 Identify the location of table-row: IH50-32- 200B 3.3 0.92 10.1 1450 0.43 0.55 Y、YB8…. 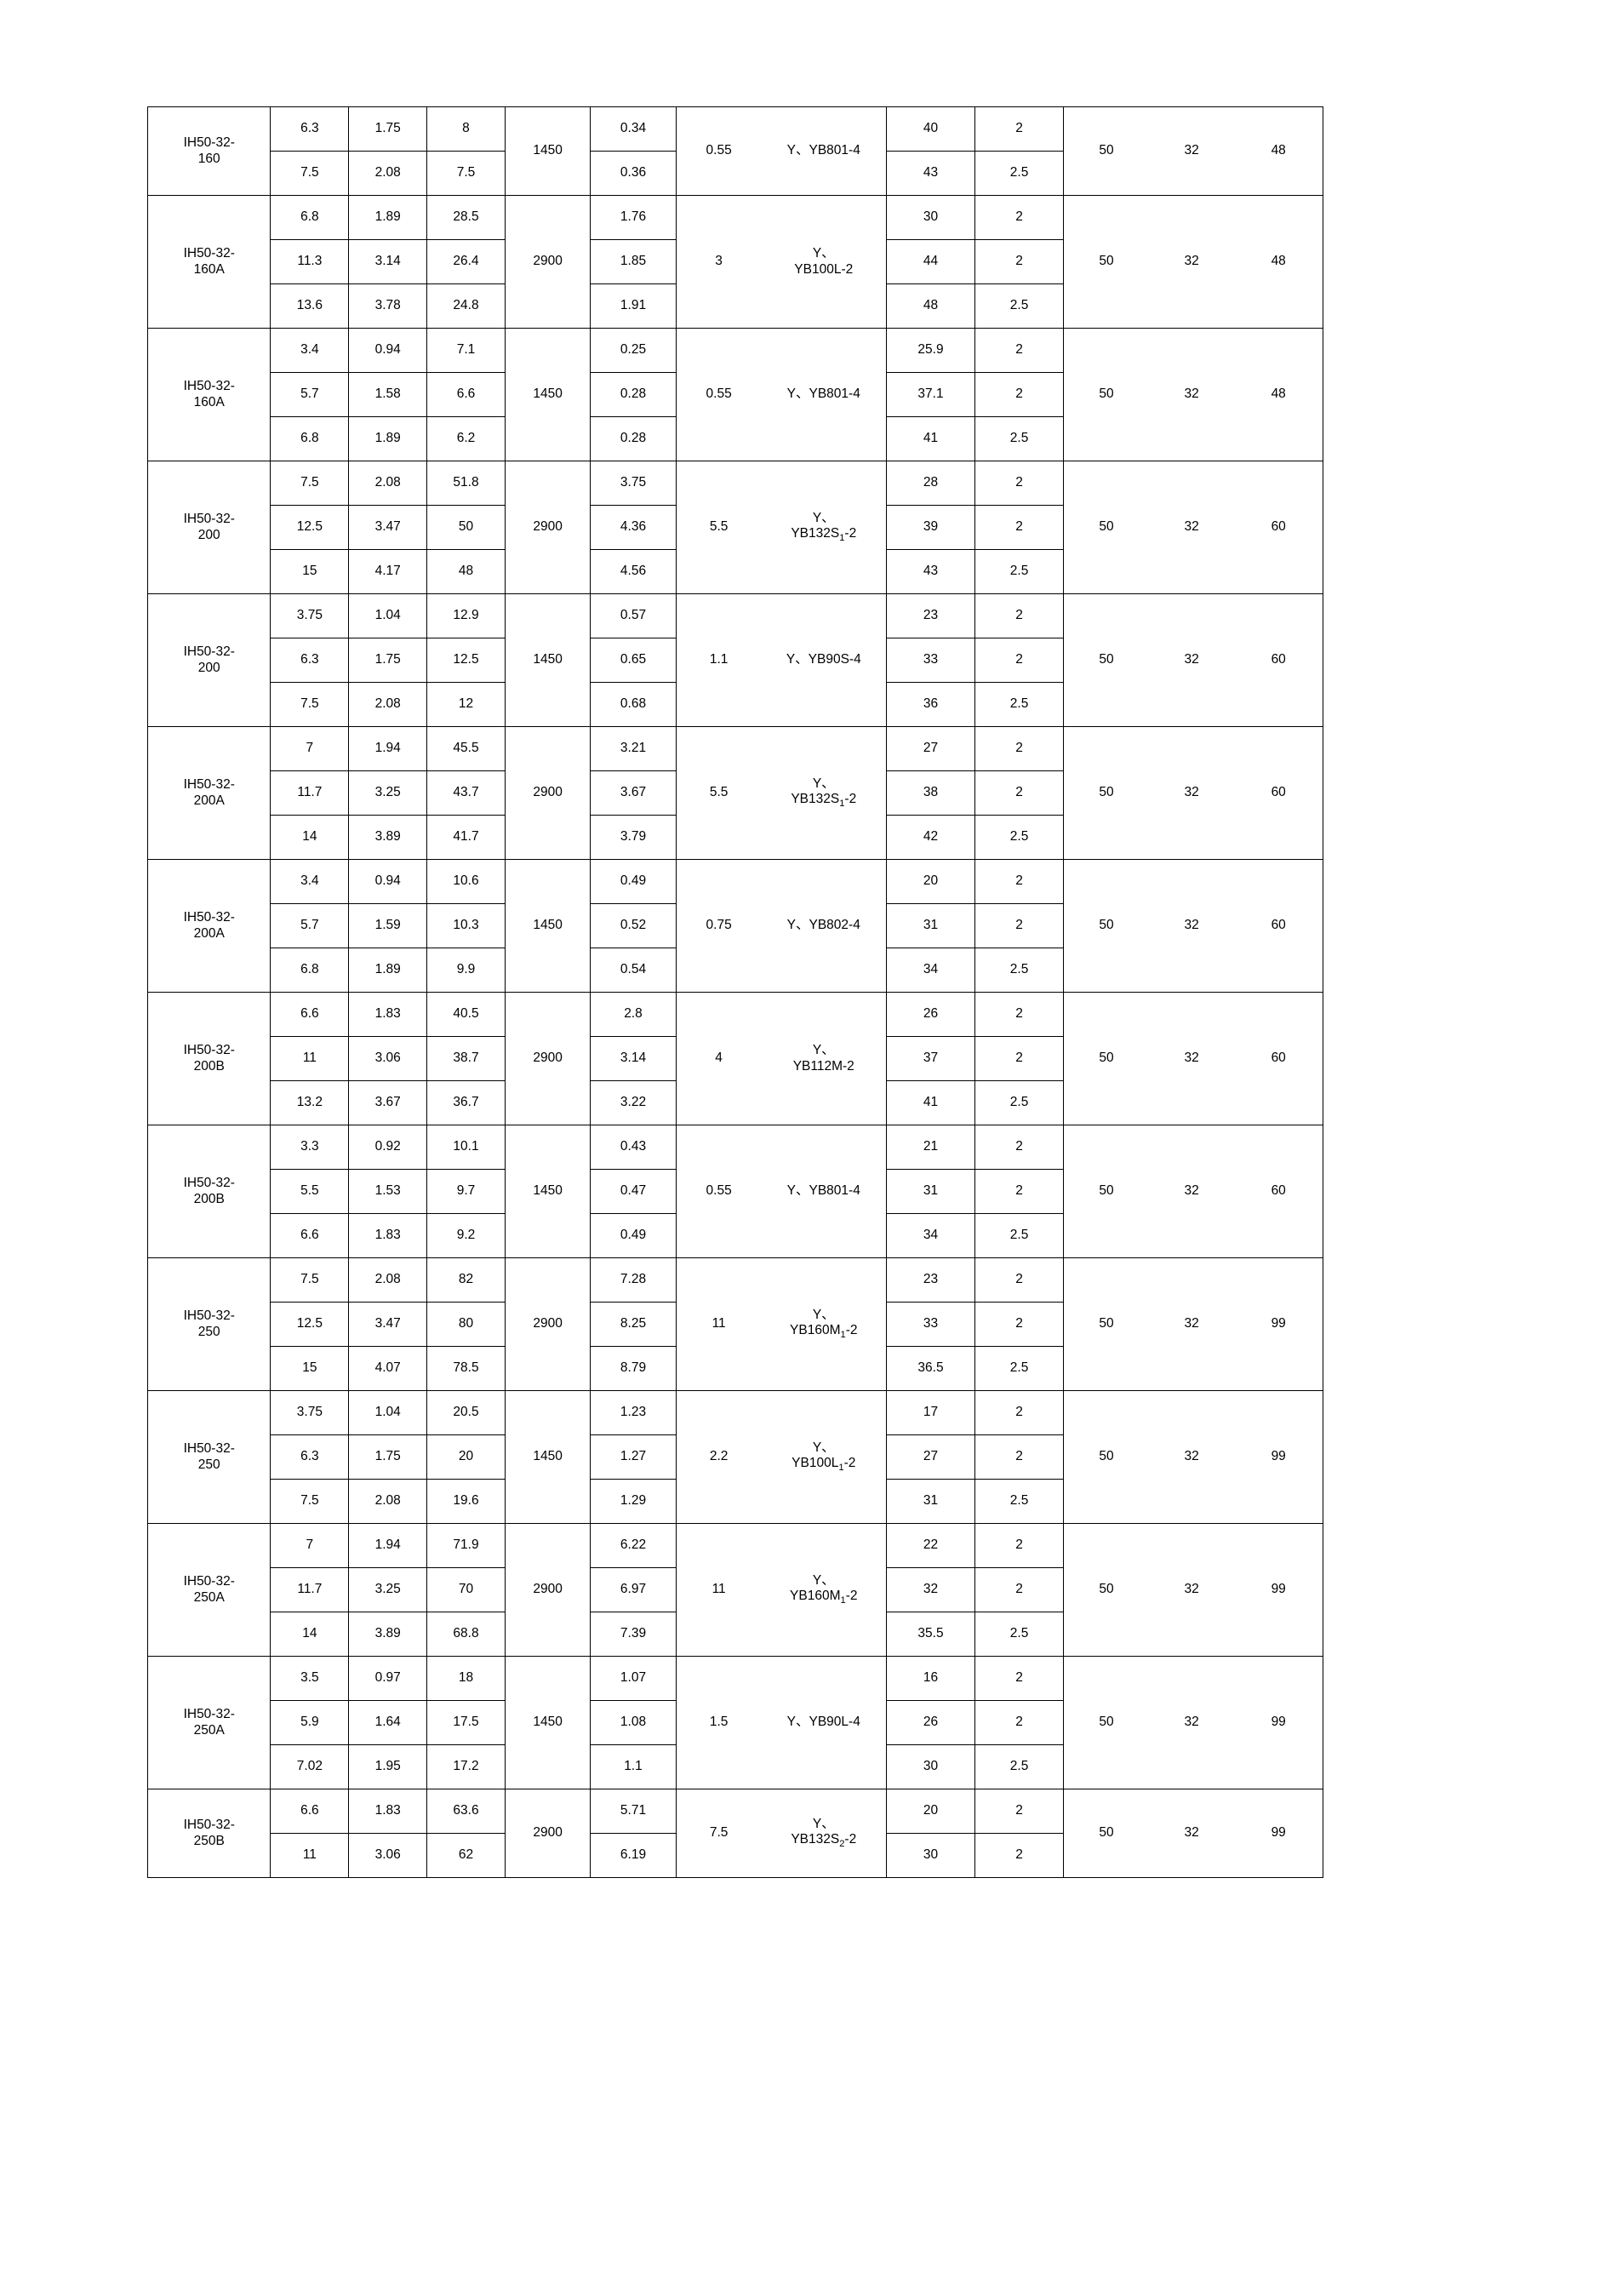
(735, 1191).